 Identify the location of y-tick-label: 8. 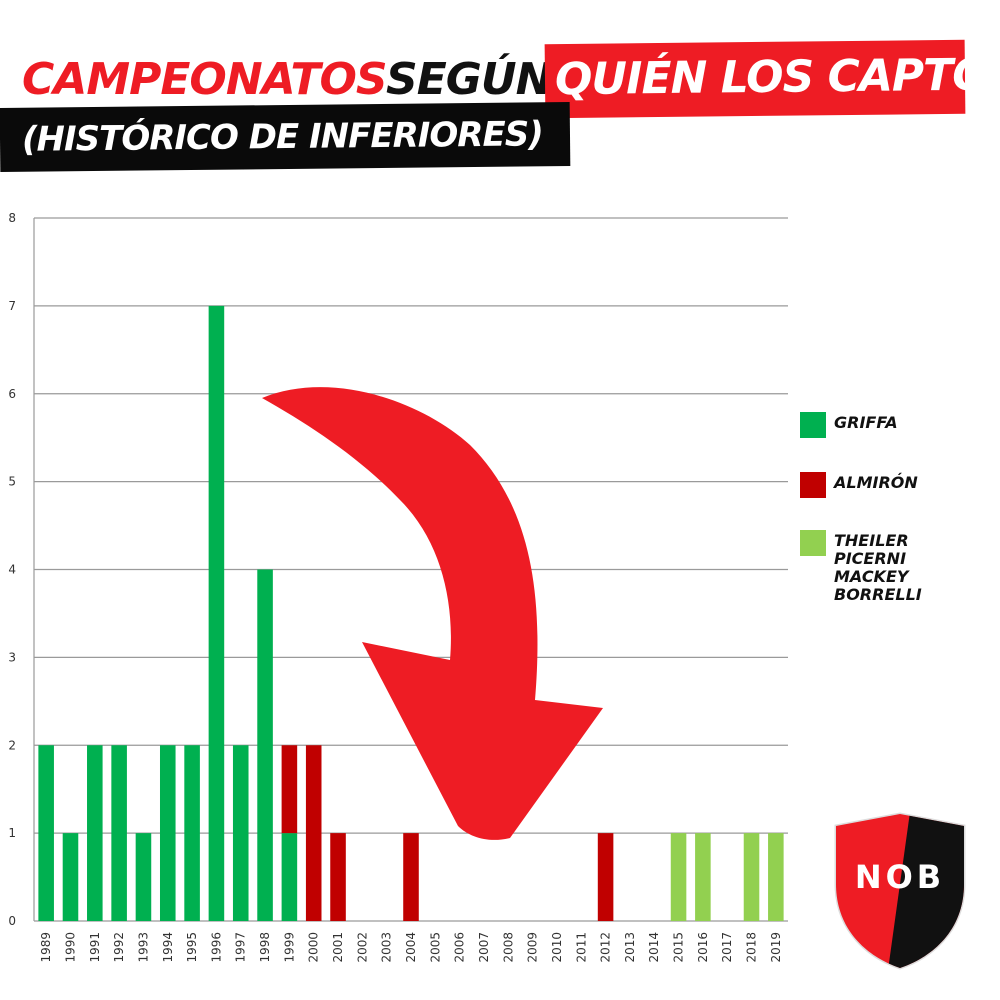
(12, 218).